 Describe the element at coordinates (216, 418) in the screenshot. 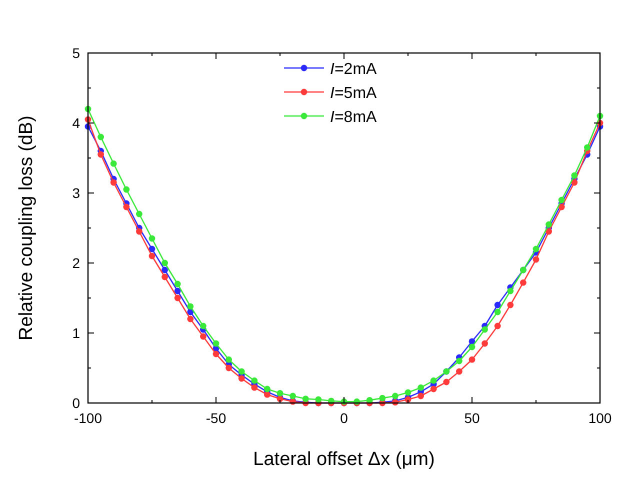

I see `x-tick-label: -50` at that location.